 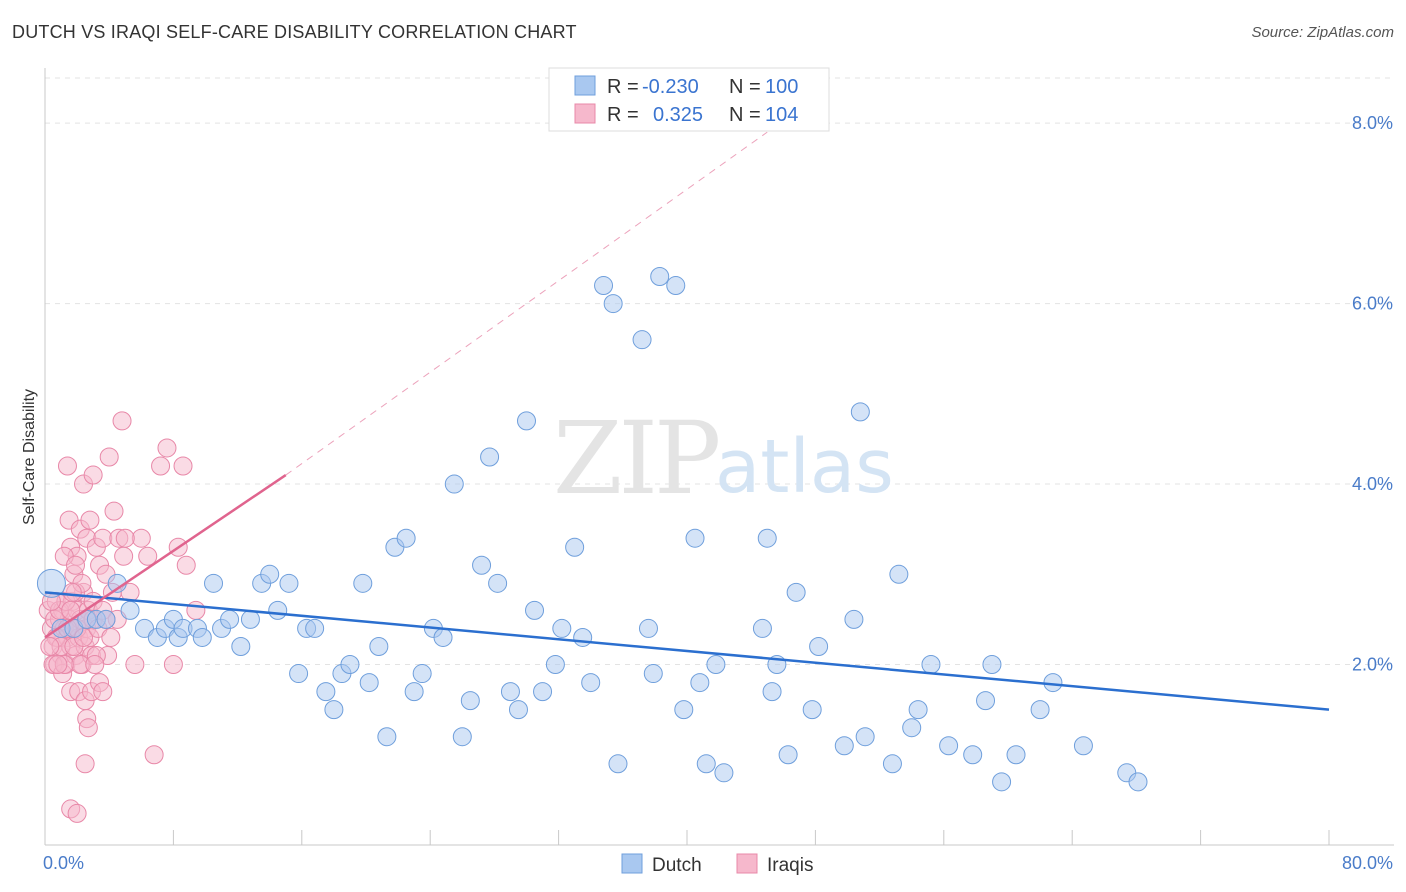 I want to click on legend-n-value-iraqi: 104, so click(x=781, y=115).